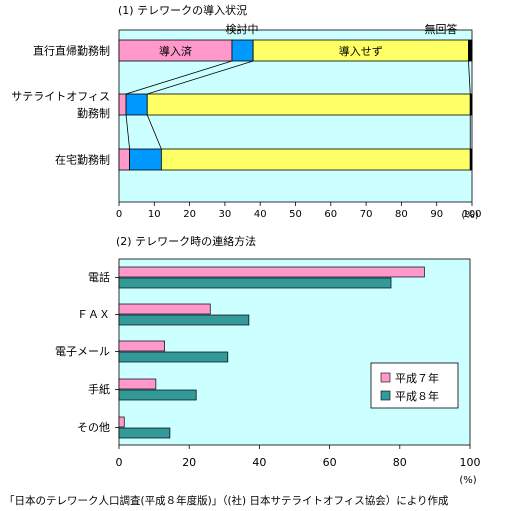  Describe the element at coordinates (467, 480) in the screenshot. I see `chart2-unit-label: (%)` at that location.